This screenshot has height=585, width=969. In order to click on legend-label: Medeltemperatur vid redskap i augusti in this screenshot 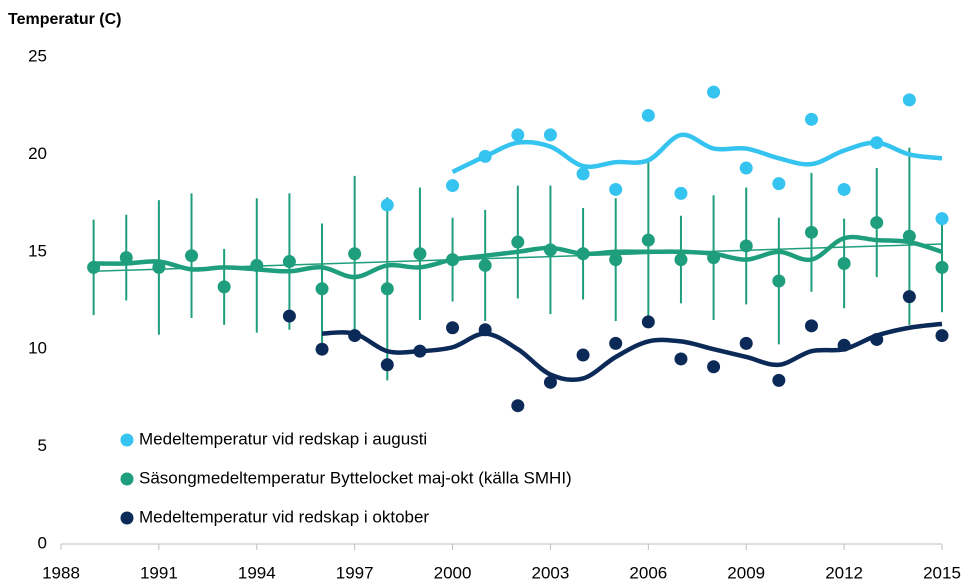, I will do `click(283, 438)`.